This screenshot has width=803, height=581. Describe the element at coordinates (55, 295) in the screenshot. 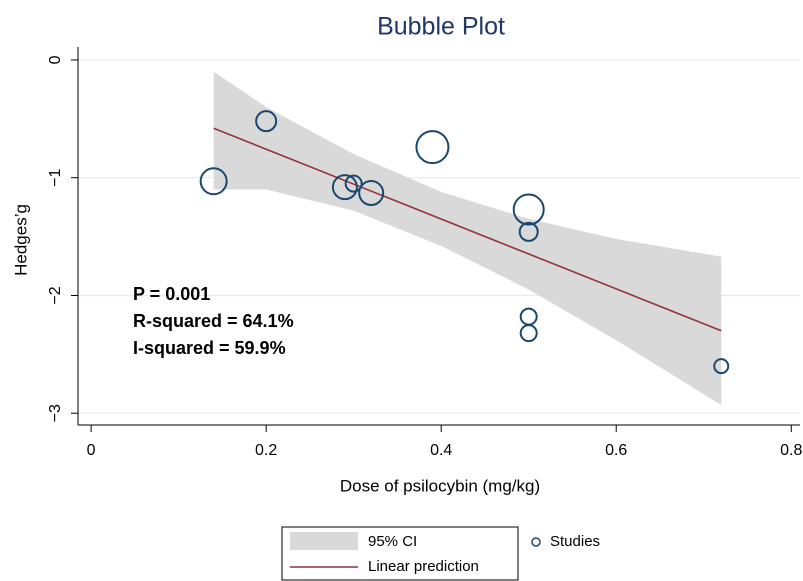

I see `y-tick-label: −2` at that location.